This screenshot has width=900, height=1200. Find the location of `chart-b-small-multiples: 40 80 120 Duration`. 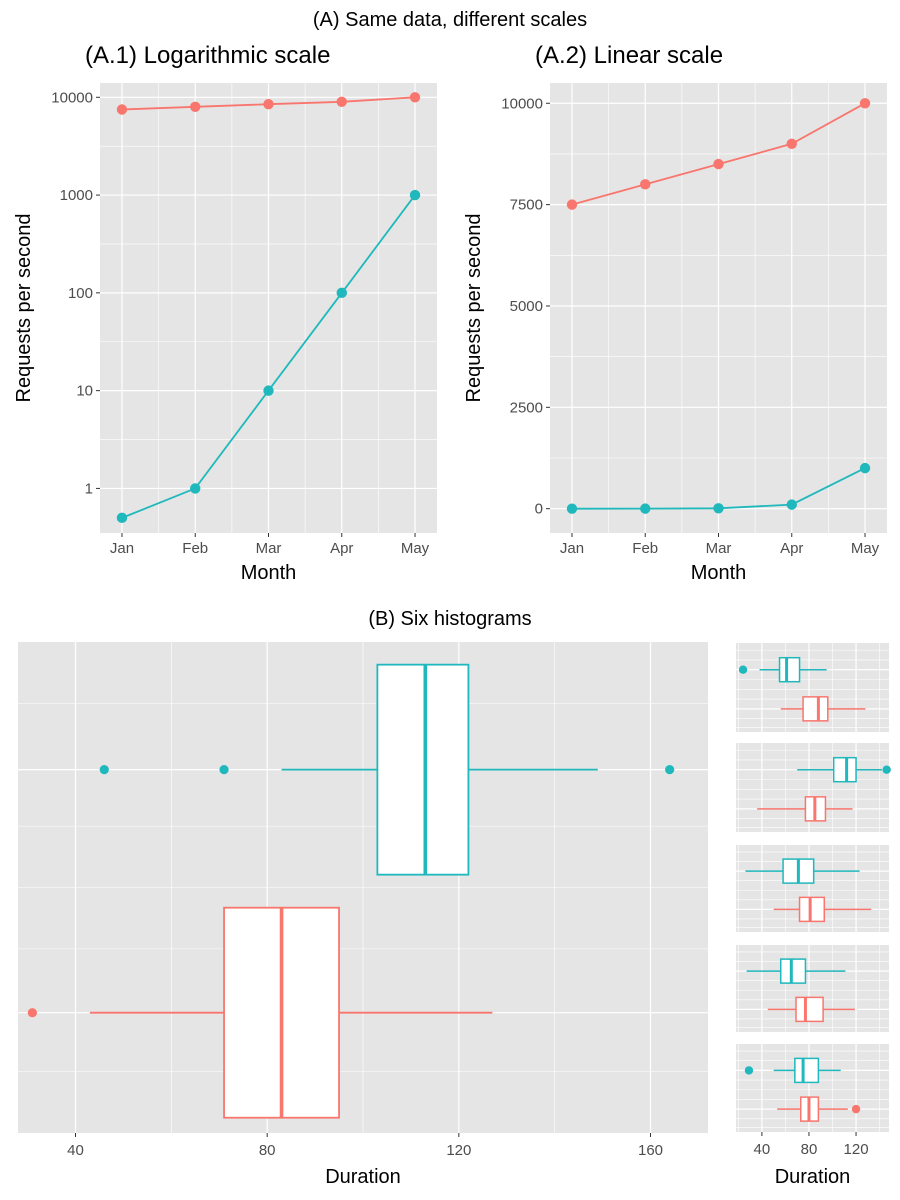

chart-b-small-multiples: 40 80 120 Duration is located at coordinates (813, 915).